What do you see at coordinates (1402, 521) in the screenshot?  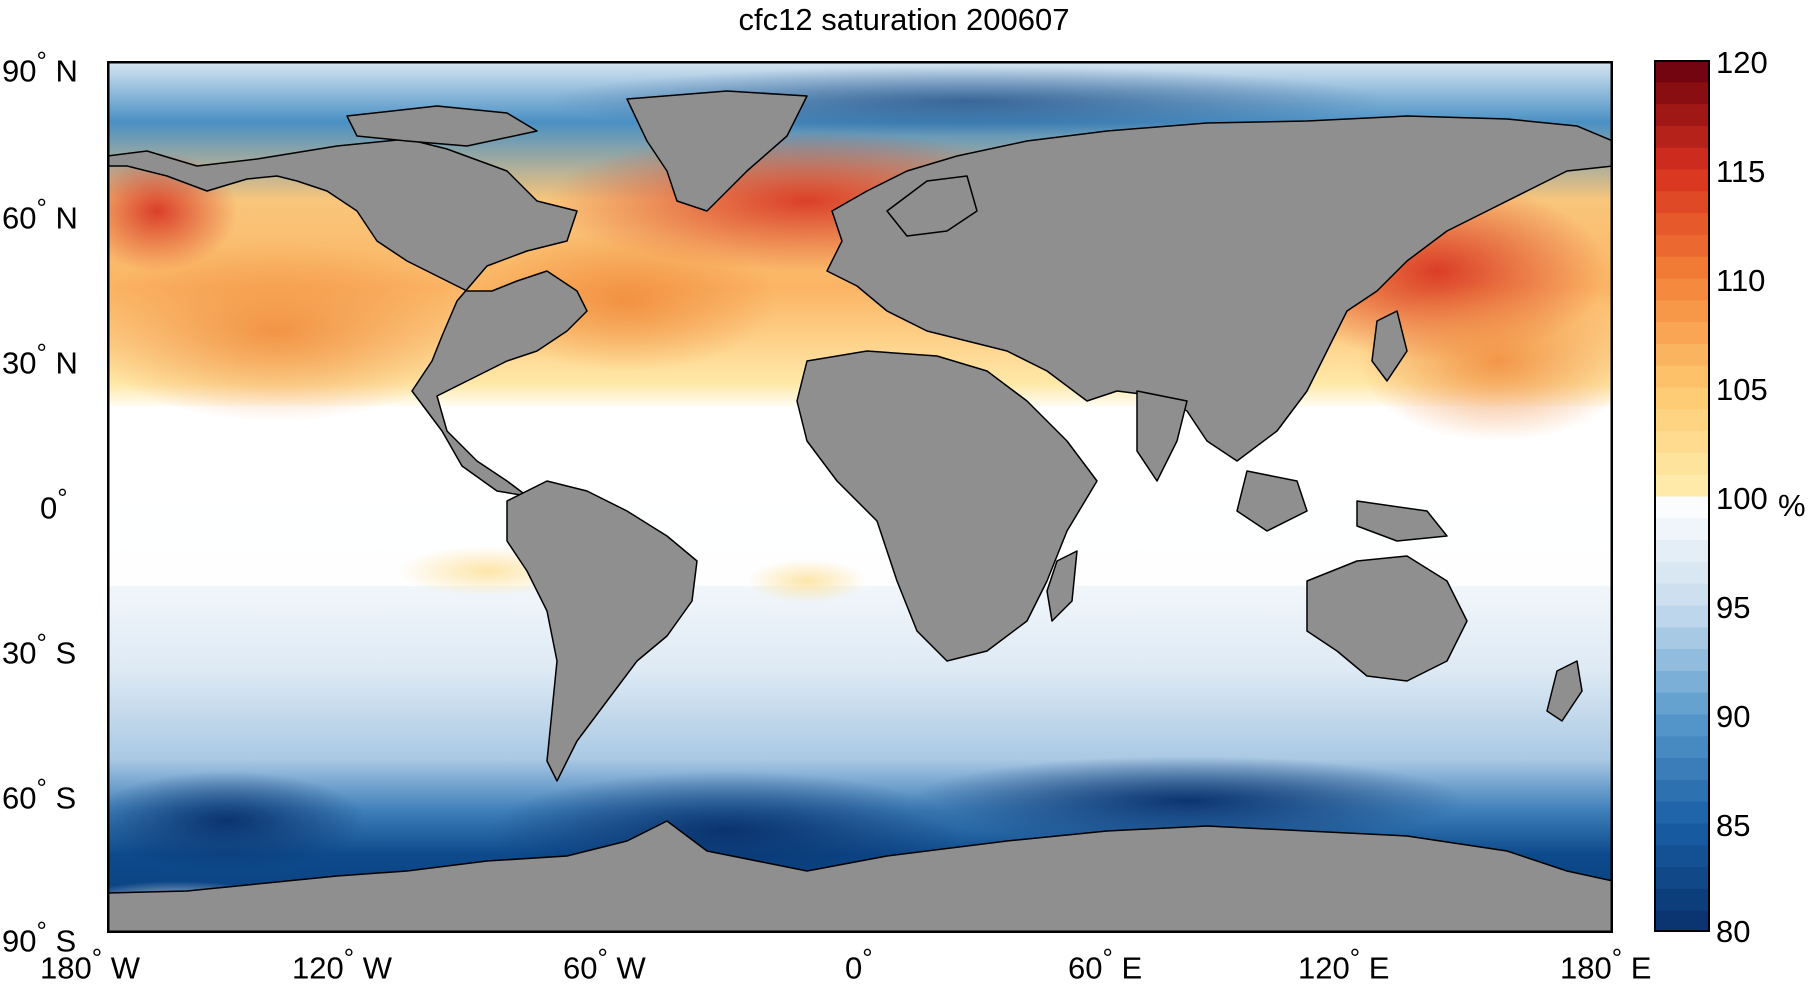 I see `new-guinea-land` at bounding box center [1402, 521].